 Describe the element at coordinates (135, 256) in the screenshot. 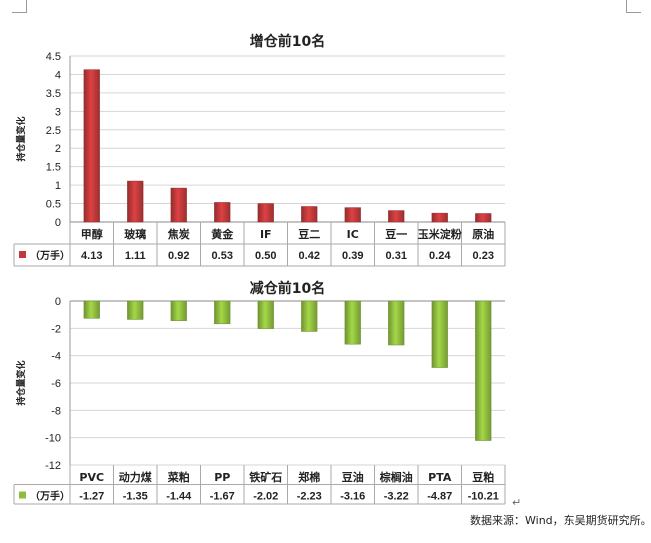

I see `data-label: 1.11` at that location.